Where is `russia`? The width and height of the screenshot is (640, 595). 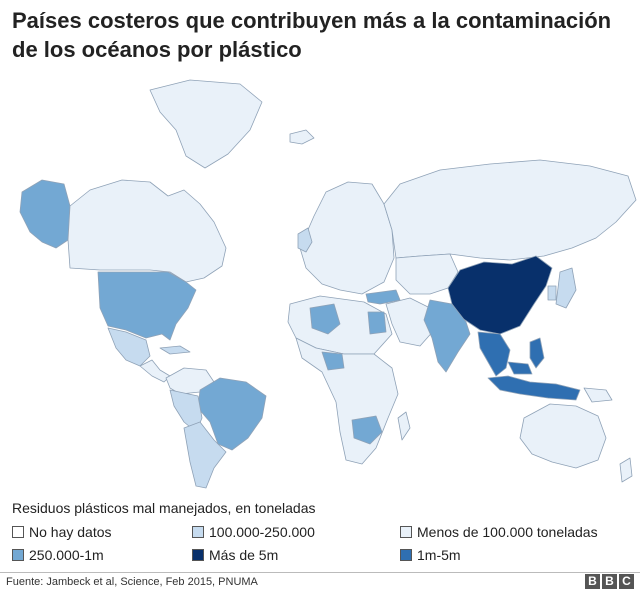
russia is located at coordinates (510, 210).